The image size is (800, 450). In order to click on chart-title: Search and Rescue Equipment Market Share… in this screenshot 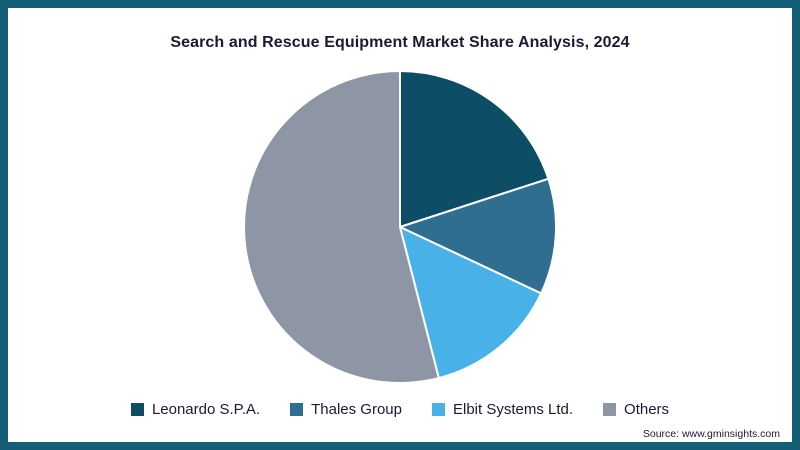, I will do `click(400, 42)`.